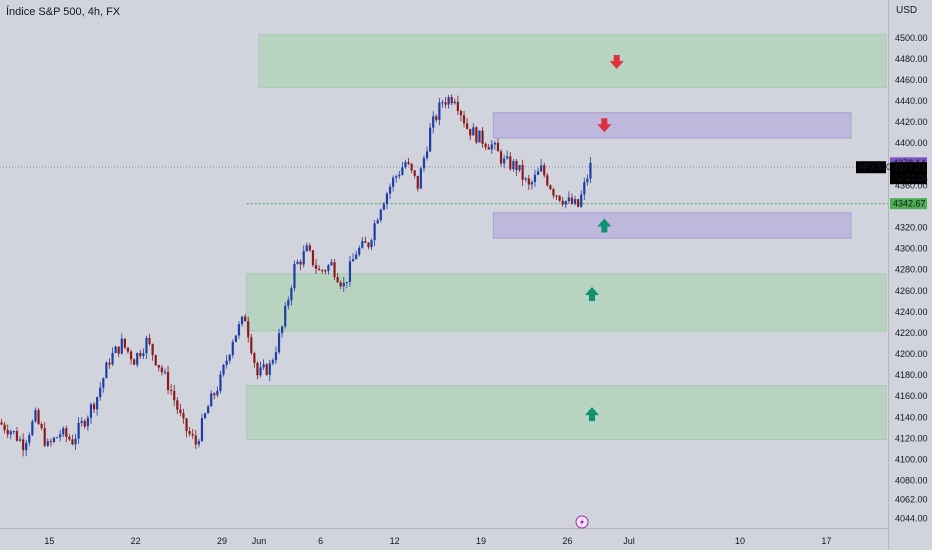 The height and width of the screenshot is (550, 932). What do you see at coordinates (911, 80) in the screenshot?
I see `y-tick-label: 4460.00` at bounding box center [911, 80].